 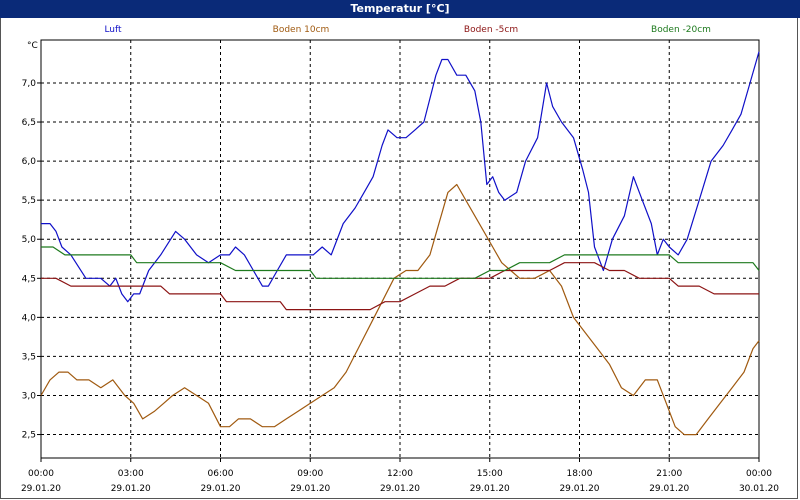 What do you see at coordinates (301, 30) in the screenshot?
I see `legend-entry: Boden 10cm` at bounding box center [301, 30].